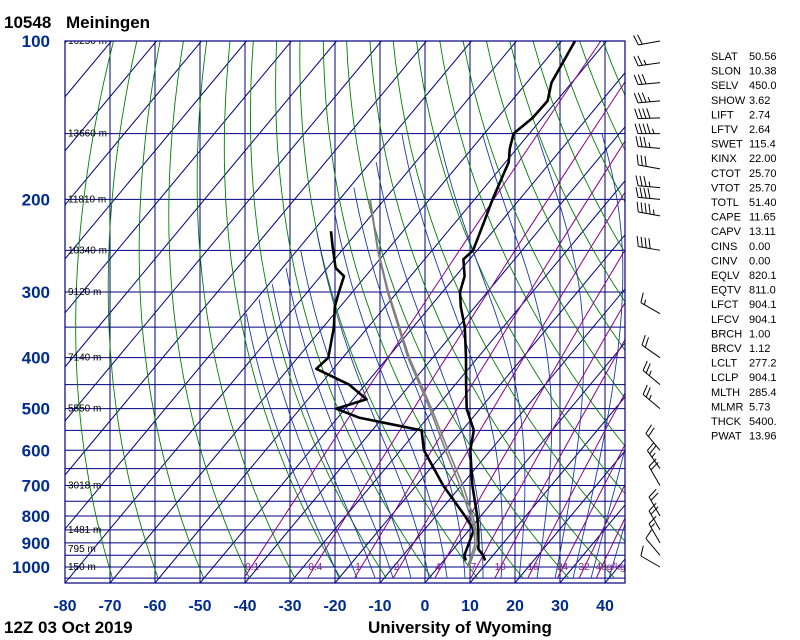 The image size is (800, 640). Describe the element at coordinates (515, 606) in the screenshot. I see `temperature-tick-label: 20` at that location.